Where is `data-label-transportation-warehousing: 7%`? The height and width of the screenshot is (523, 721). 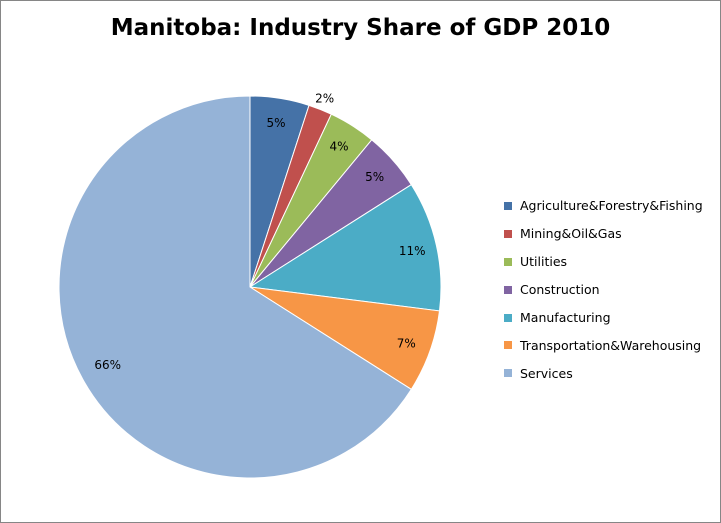 data-label-transportation-warehousing: 7% is located at coordinates (406, 343).